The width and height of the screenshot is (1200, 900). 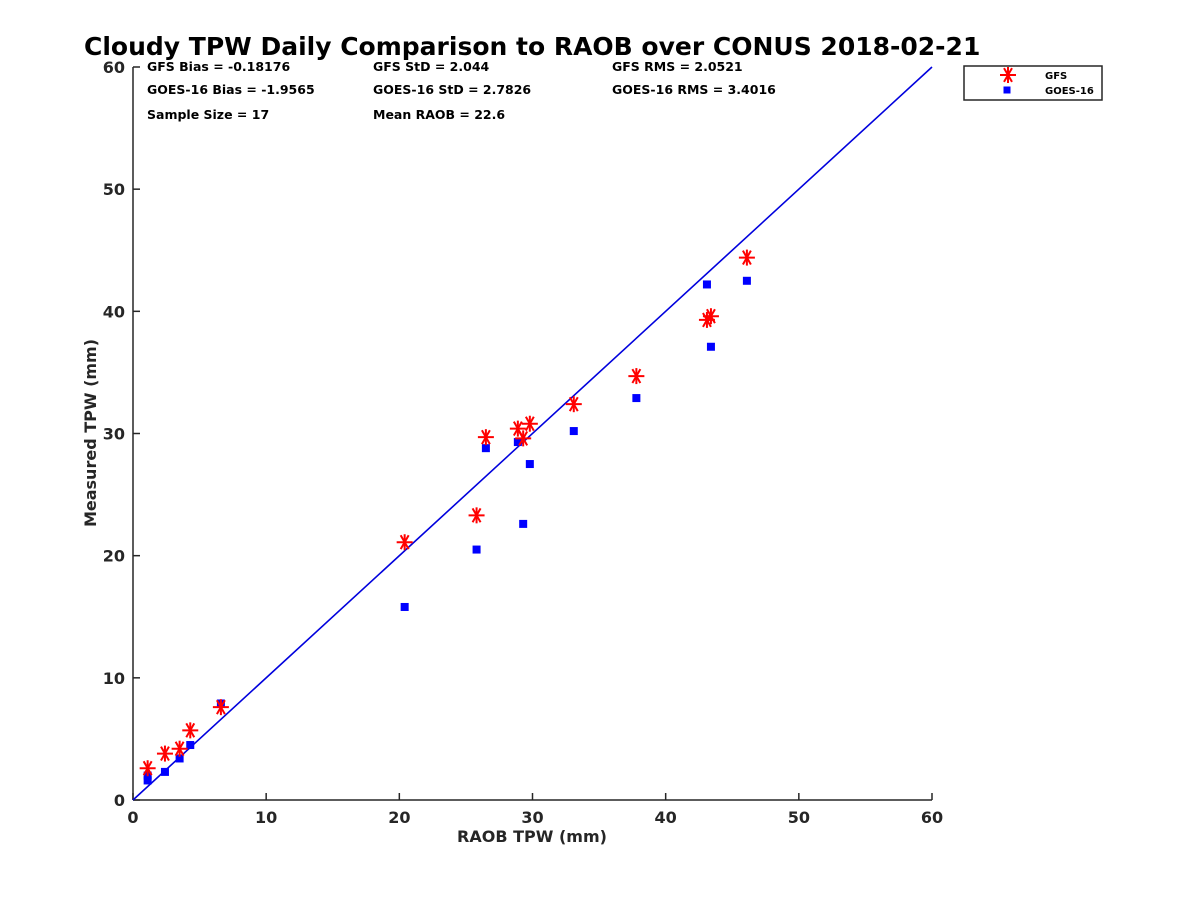 I want to click on x-tick-label: 20, so click(x=399, y=817).